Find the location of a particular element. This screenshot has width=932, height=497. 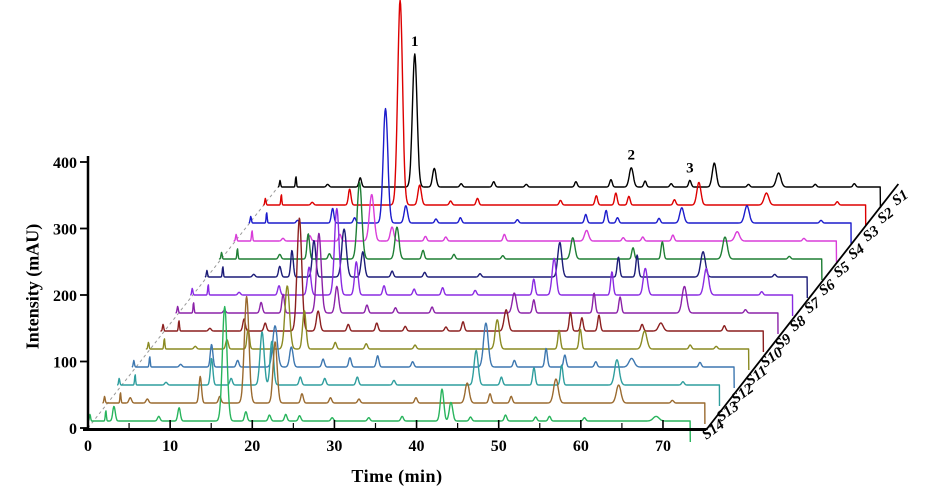

series-label-S3: S3 is located at coordinates (871, 234).